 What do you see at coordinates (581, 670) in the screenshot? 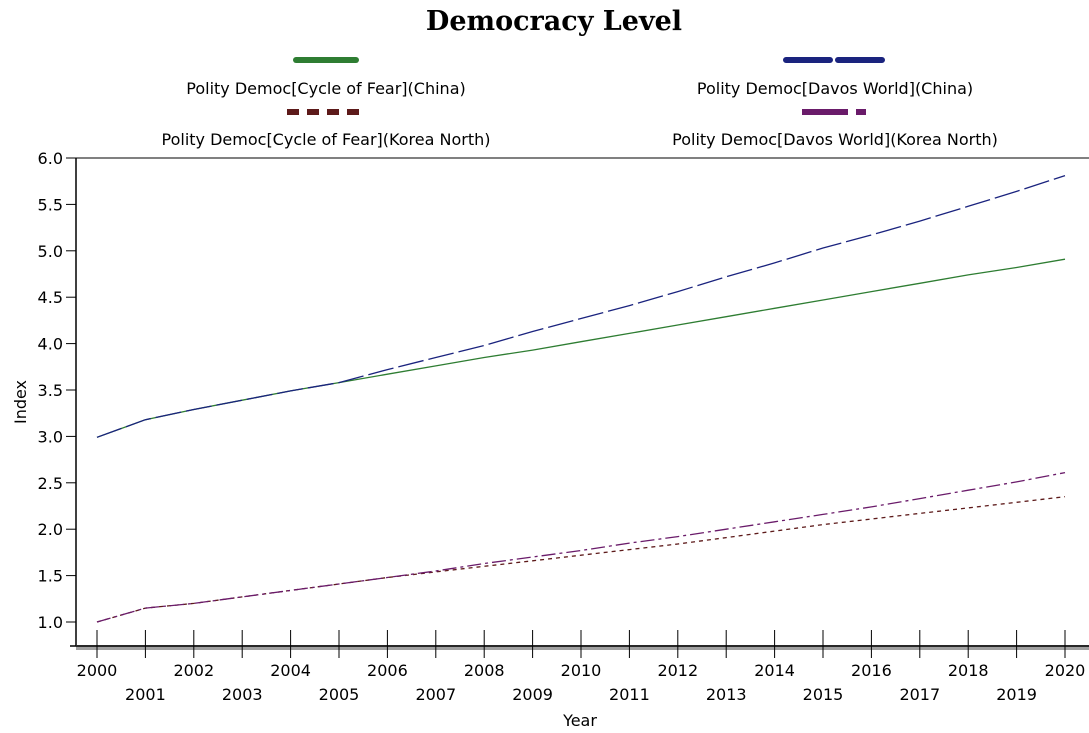
I see `x-tick-label: 2010` at bounding box center [581, 670].